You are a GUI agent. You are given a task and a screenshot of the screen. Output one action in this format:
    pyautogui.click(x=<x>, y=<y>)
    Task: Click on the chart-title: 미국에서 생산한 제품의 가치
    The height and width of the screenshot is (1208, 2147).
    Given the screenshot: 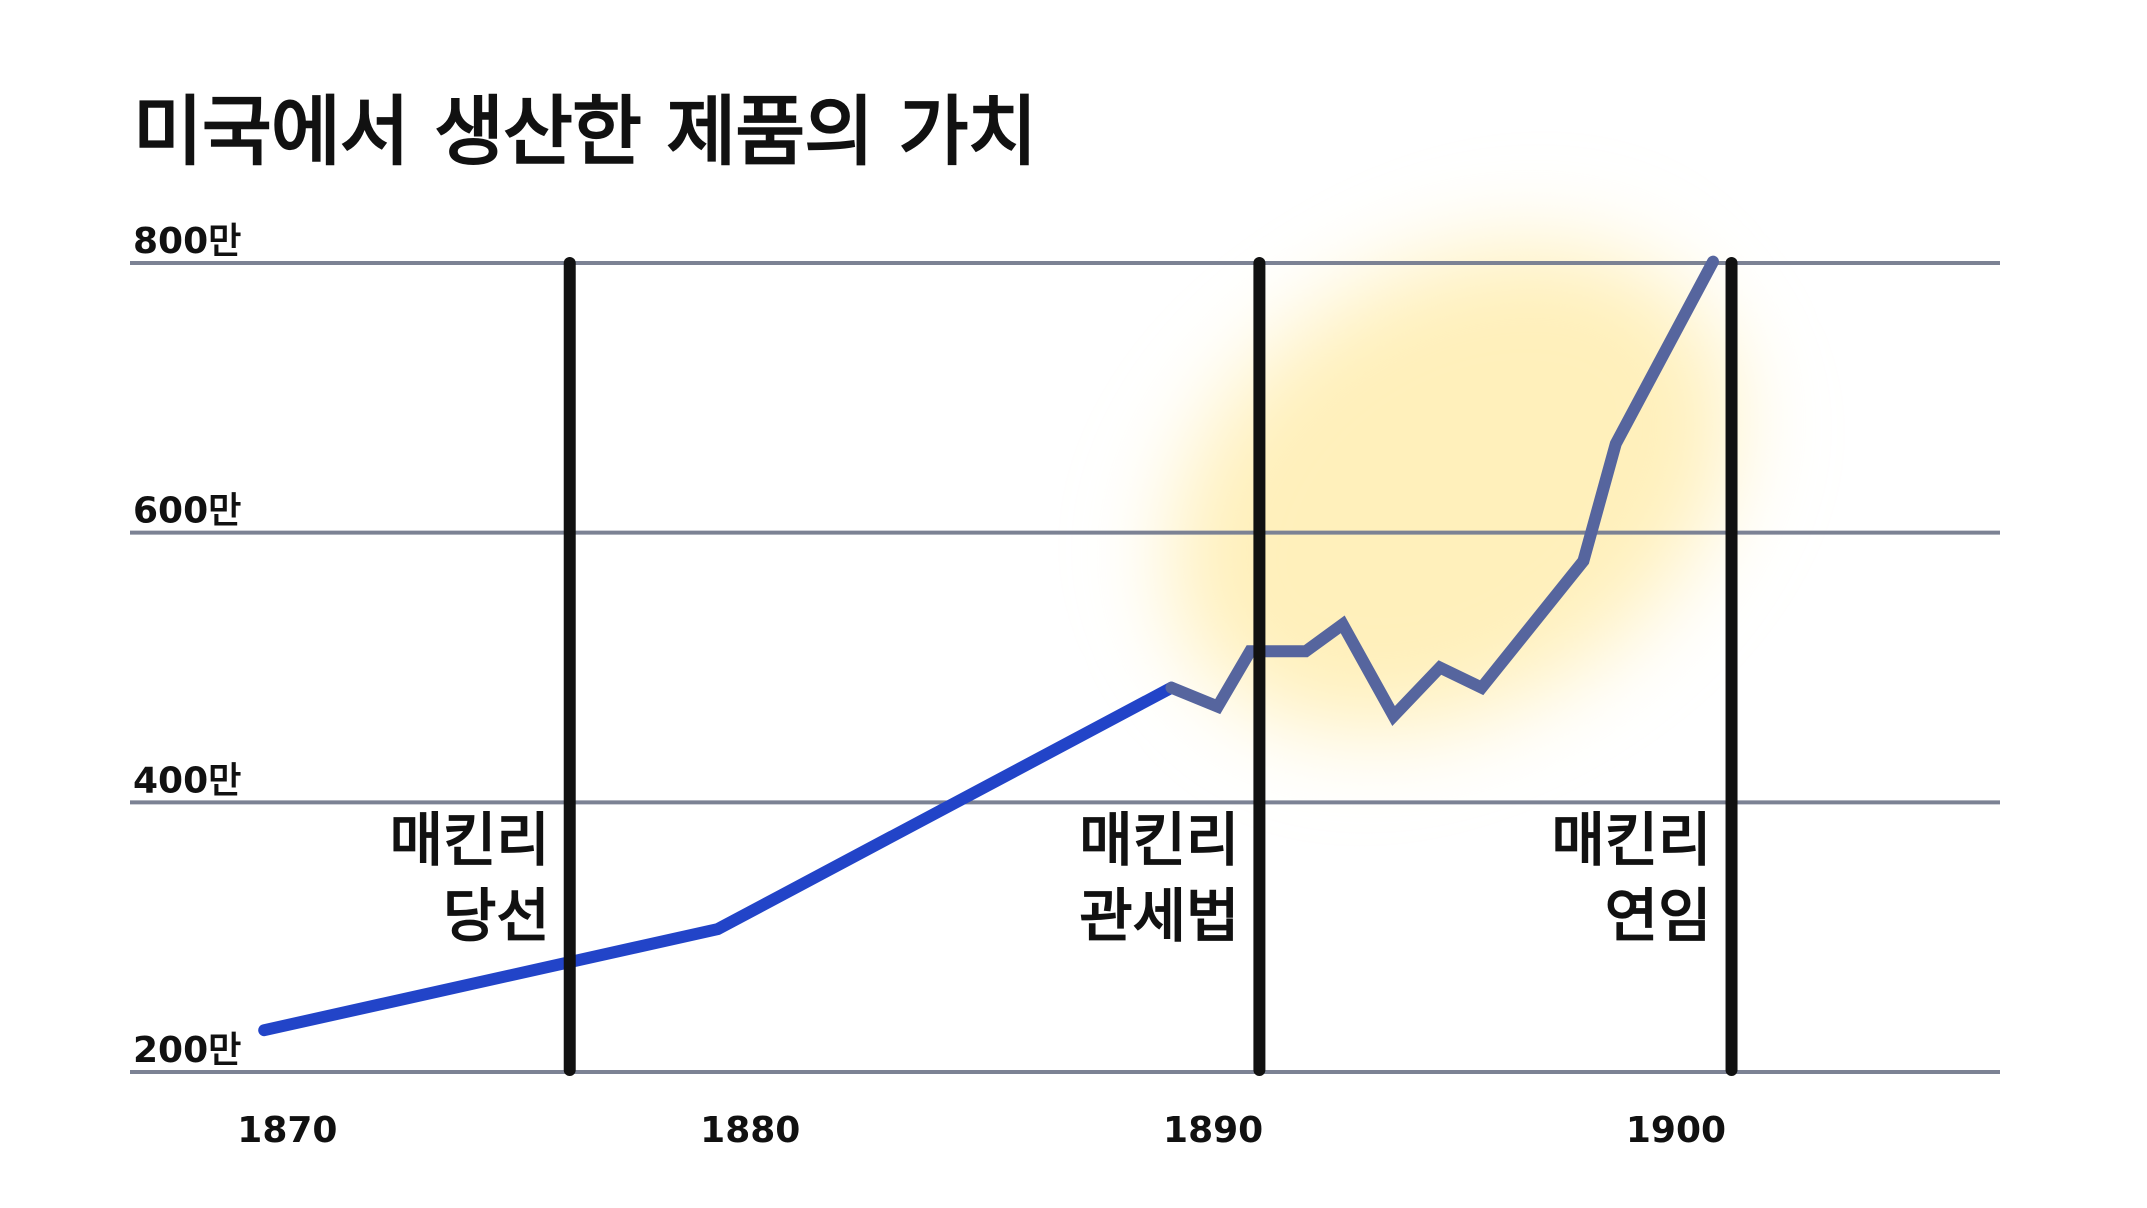 What is the action you would take?
    pyautogui.click(x=585, y=131)
    